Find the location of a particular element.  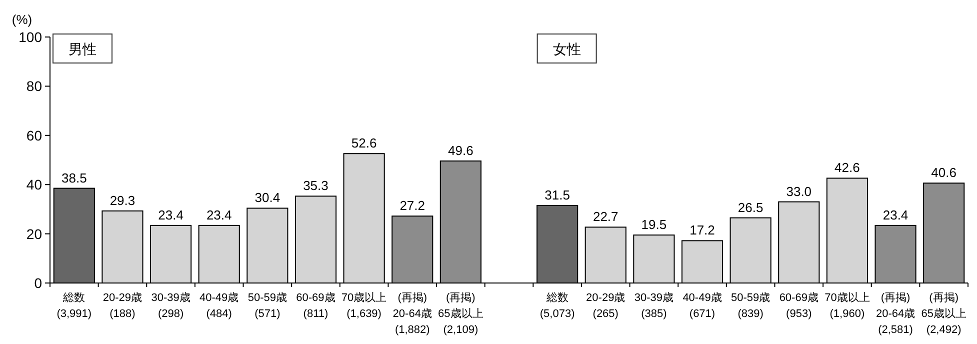

data-label: 33.0 is located at coordinates (799, 191).